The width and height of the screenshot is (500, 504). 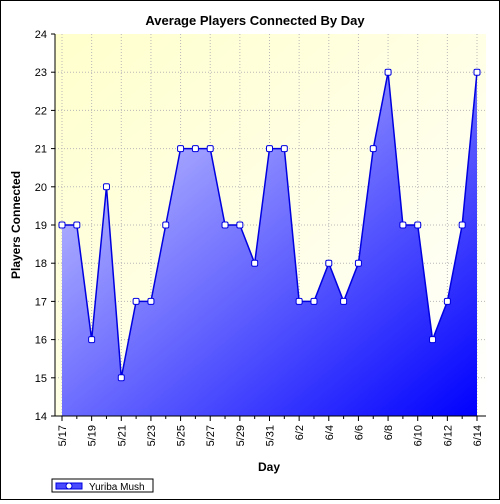 What do you see at coordinates (63, 435) in the screenshot?
I see `x-tick-label: 5/17` at bounding box center [63, 435].